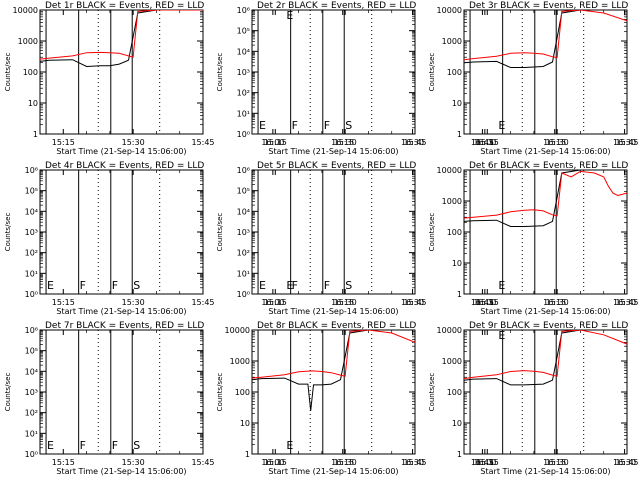 The height and width of the screenshot is (480, 640). What do you see at coordinates (336, 6) in the screenshot?
I see `chart-title: Det 2r BLACK = Events, RED = LLD` at bounding box center [336, 6].